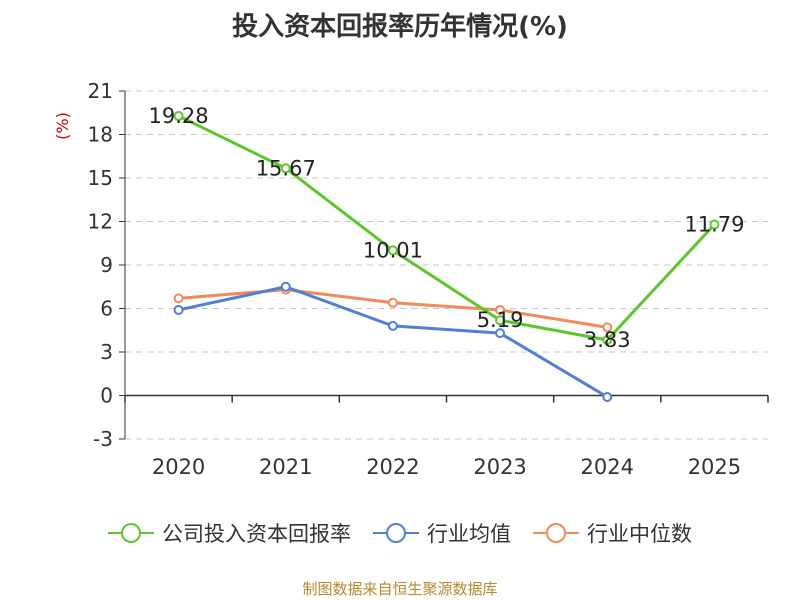 This screenshot has height=600, width=800. I want to click on legend-label-2: 行业中位数, so click(639, 534).